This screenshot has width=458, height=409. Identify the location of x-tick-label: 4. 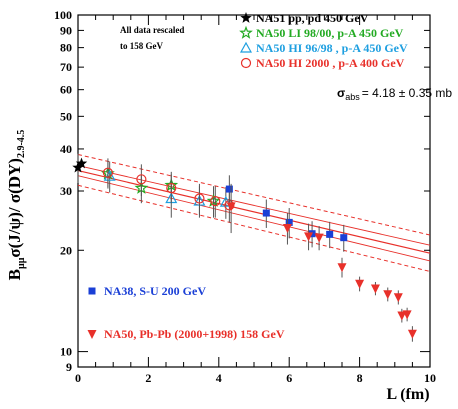
(219, 378).